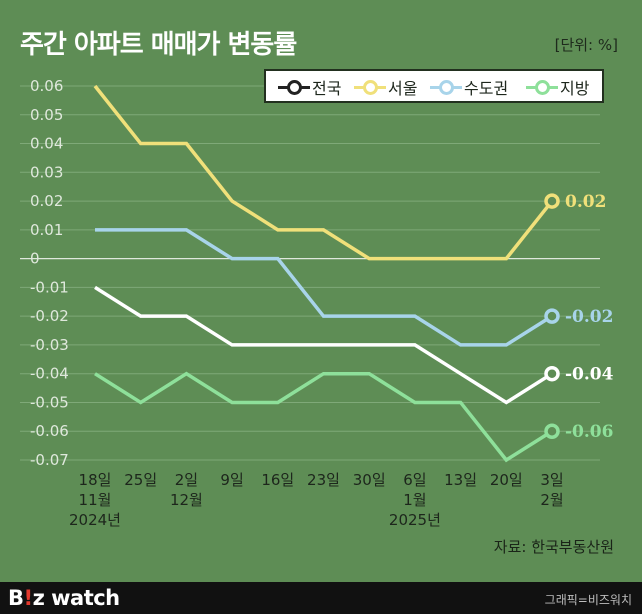 The image size is (642, 614). Describe the element at coordinates (585, 202) in the screenshot. I see `end-value-label: 0.02` at that location.